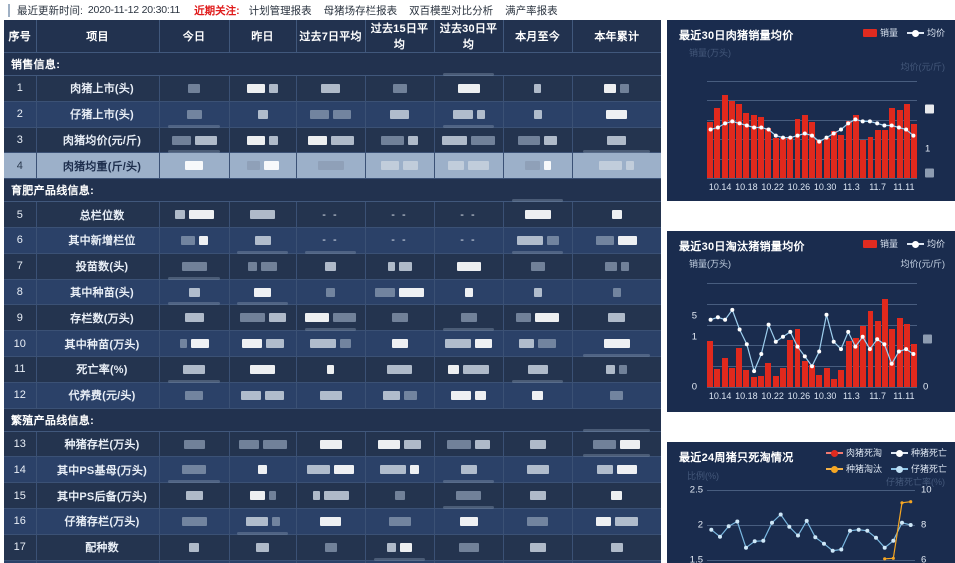 The image size is (955, 563). What do you see at coordinates (194, 36) in the screenshot?
I see `col-header-today: 今日` at bounding box center [194, 36].